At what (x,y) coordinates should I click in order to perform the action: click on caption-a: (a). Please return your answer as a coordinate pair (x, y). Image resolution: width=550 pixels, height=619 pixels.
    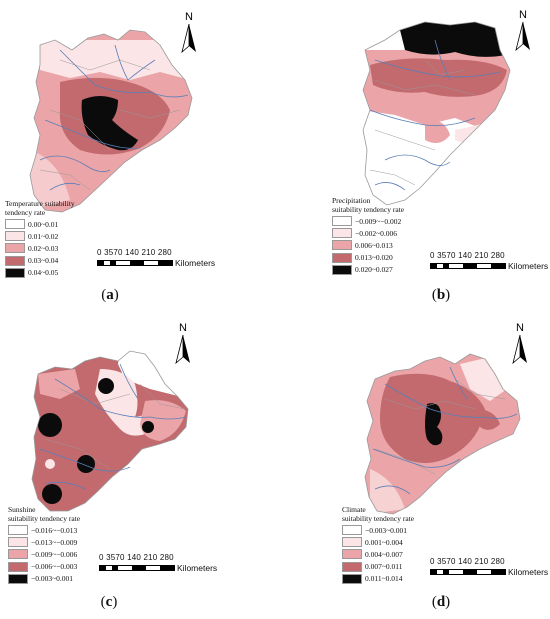
    Looking at the image, I should click on (110, 295).